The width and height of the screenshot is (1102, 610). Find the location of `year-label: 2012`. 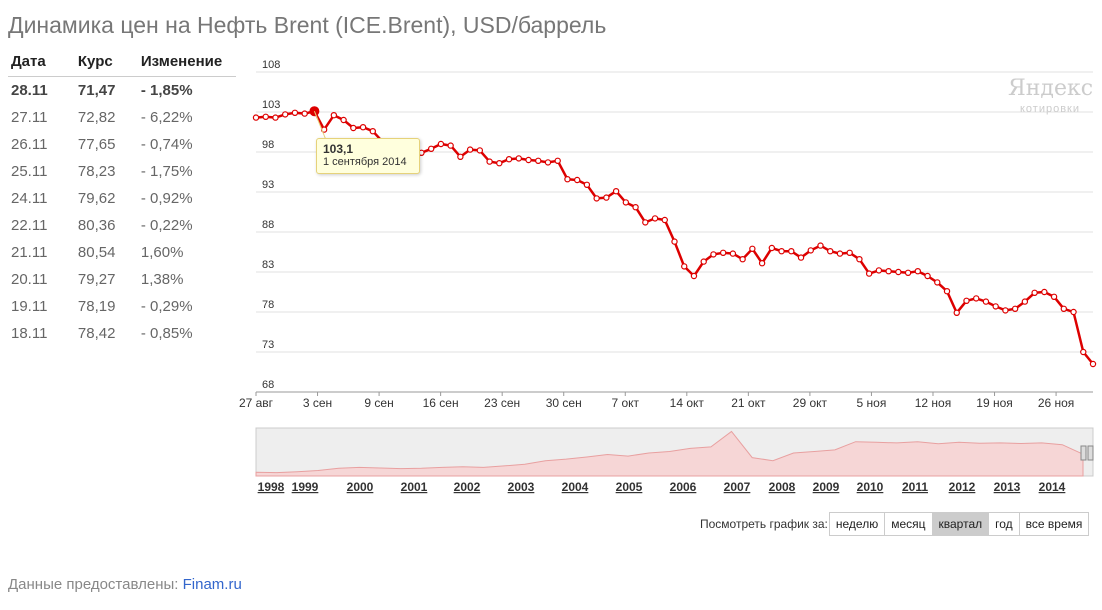

year-label: 2012 is located at coordinates (962, 487).